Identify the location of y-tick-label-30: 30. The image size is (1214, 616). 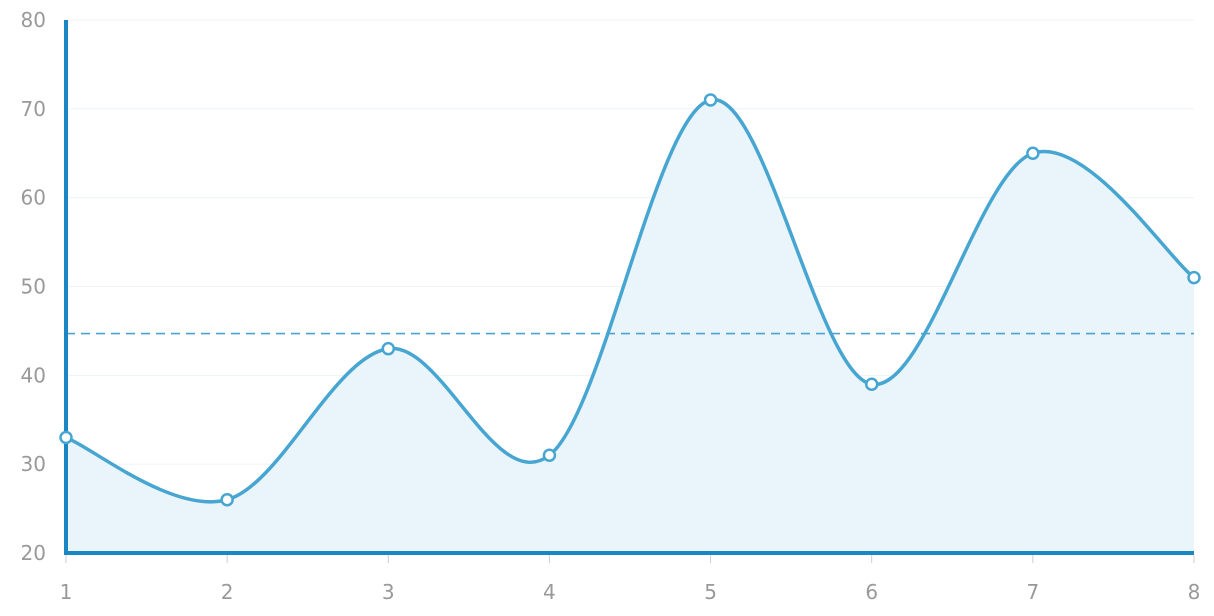
(33, 464).